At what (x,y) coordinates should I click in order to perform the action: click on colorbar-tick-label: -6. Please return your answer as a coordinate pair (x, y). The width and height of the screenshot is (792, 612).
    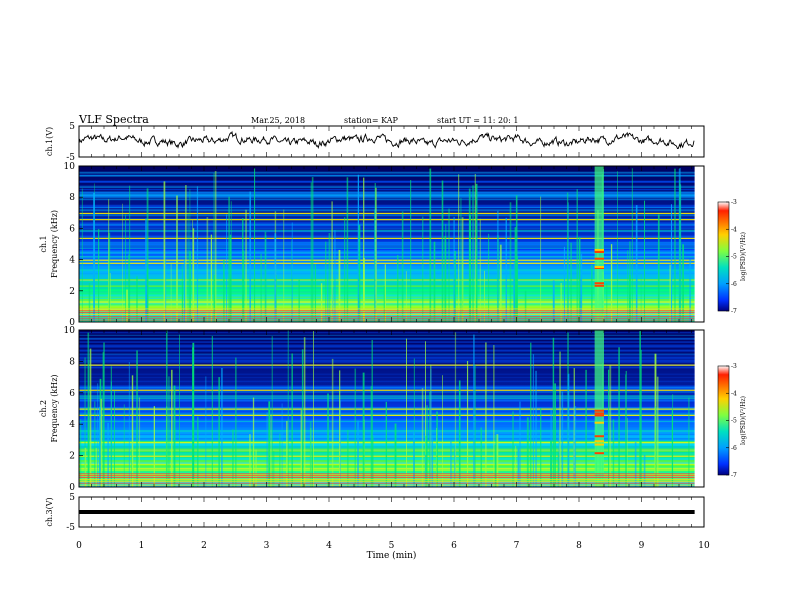
    Looking at the image, I should click on (734, 284).